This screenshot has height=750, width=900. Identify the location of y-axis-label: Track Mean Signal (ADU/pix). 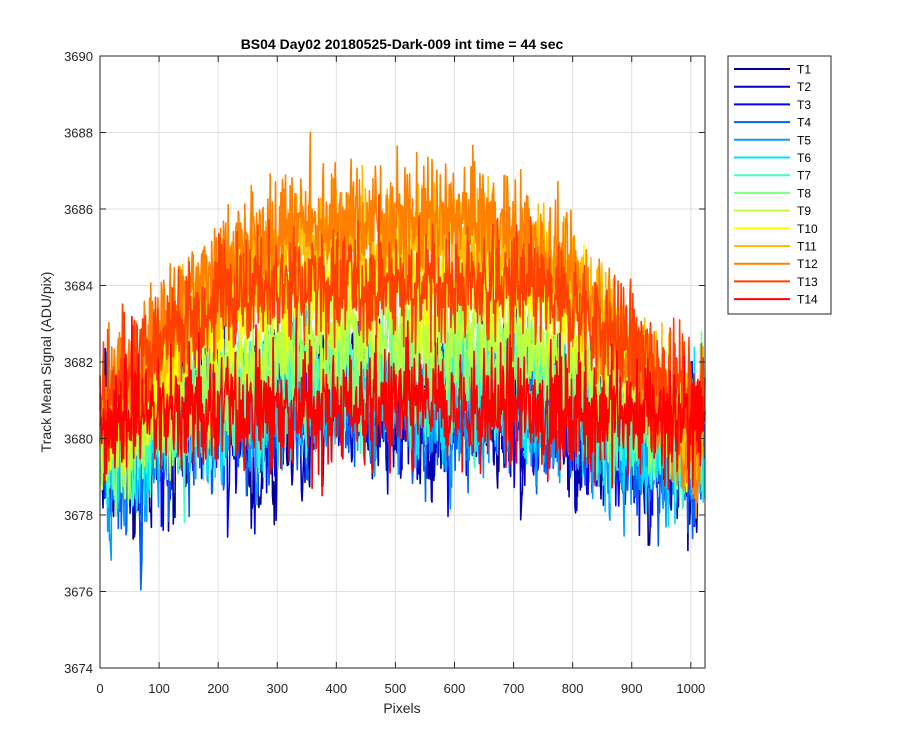
(46, 362).